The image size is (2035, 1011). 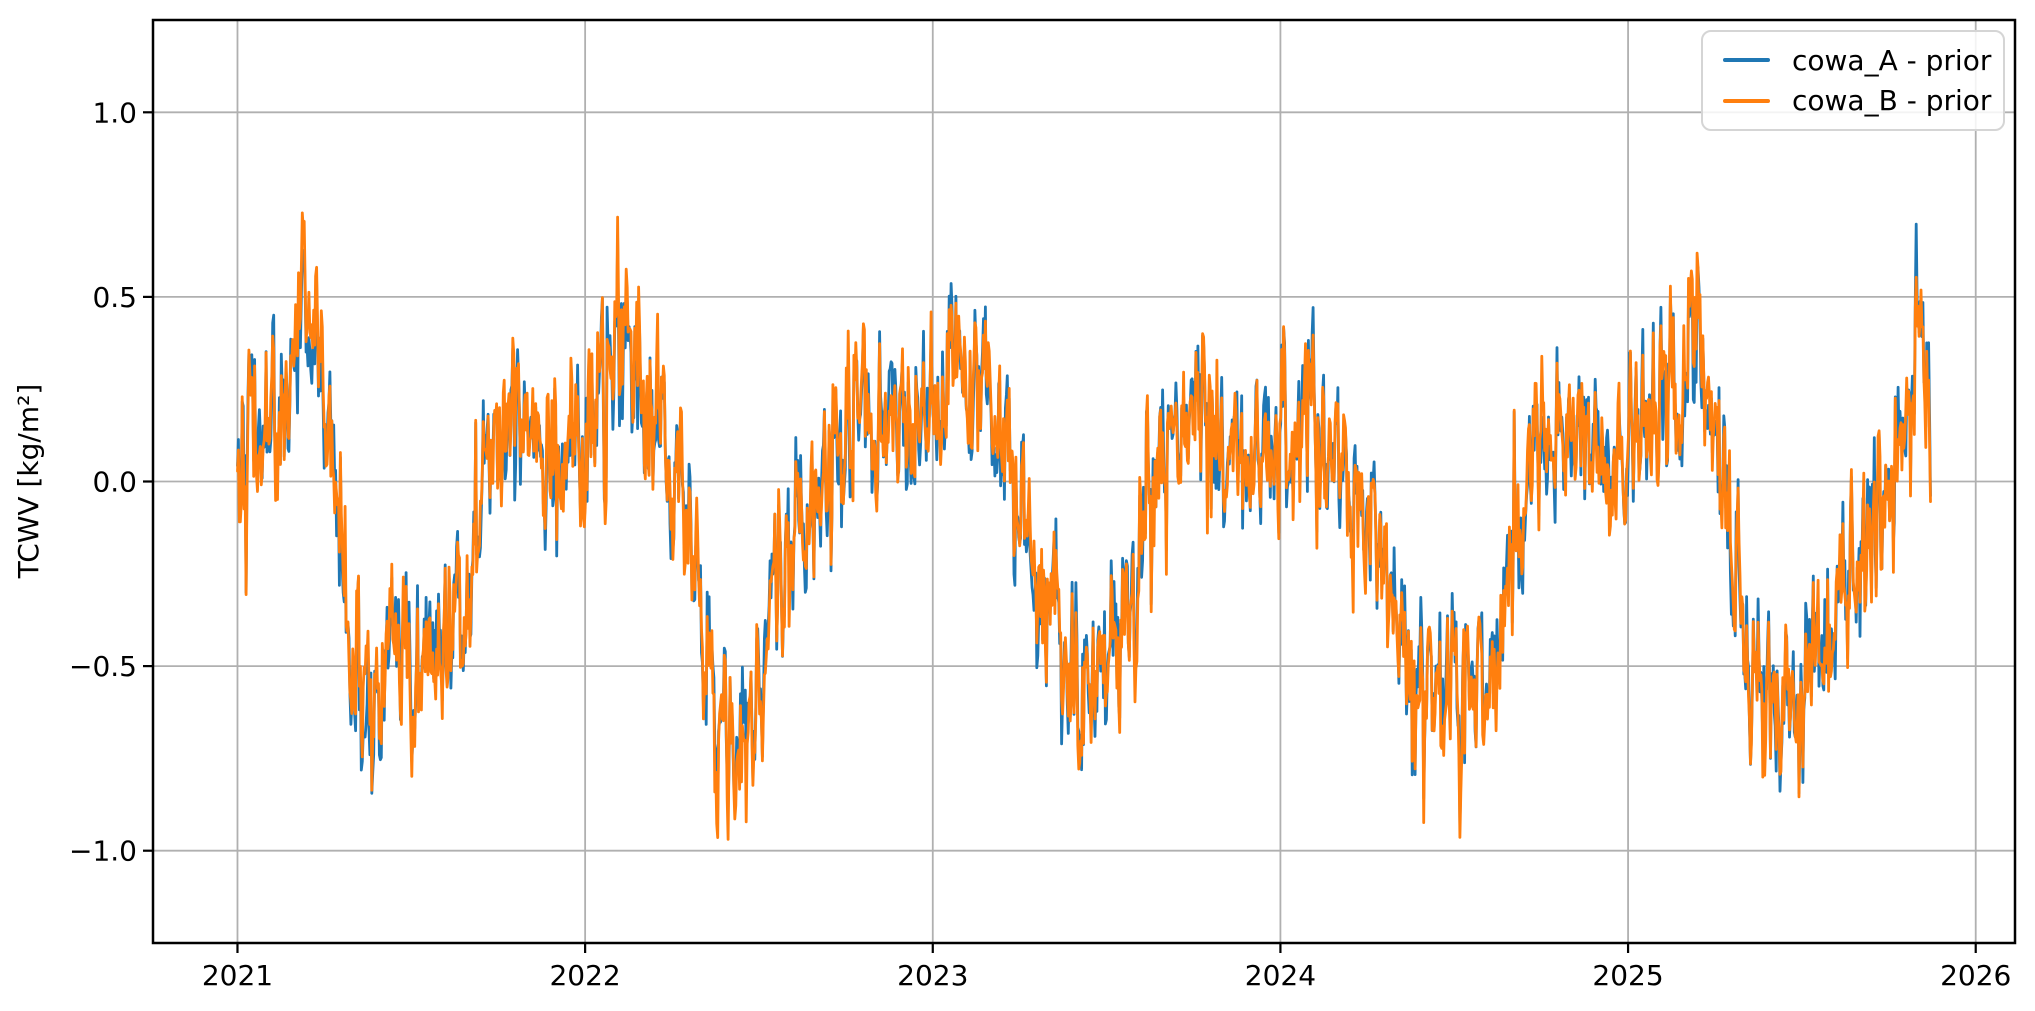 What do you see at coordinates (28, 482) in the screenshot?
I see `y-axis-label: TCWV [kg/m²]` at bounding box center [28, 482].